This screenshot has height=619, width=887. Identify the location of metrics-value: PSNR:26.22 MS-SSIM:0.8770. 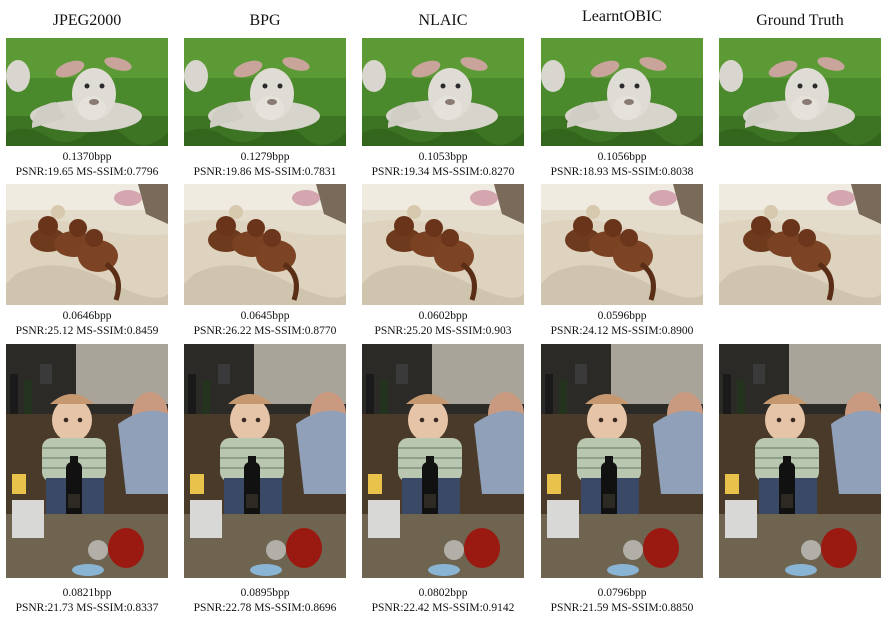
(265, 331).